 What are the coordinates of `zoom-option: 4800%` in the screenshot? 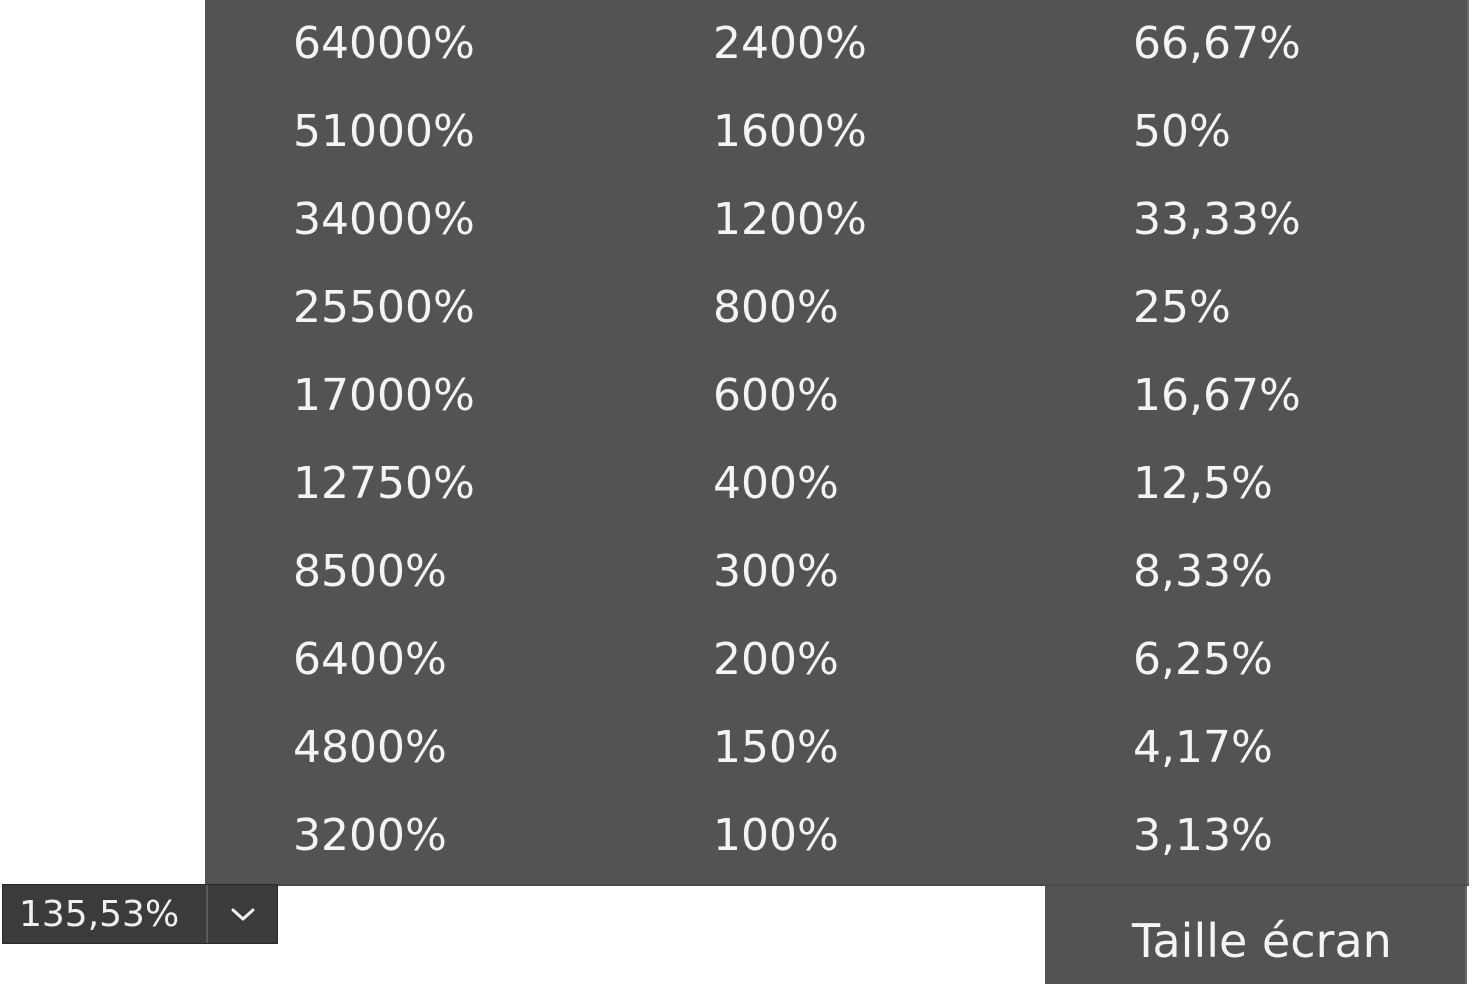 It's located at (370, 747).